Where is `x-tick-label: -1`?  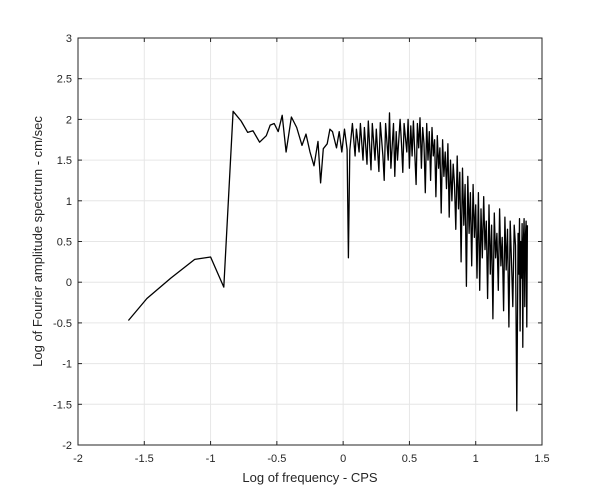 x-tick-label: -1 is located at coordinates (211, 459).